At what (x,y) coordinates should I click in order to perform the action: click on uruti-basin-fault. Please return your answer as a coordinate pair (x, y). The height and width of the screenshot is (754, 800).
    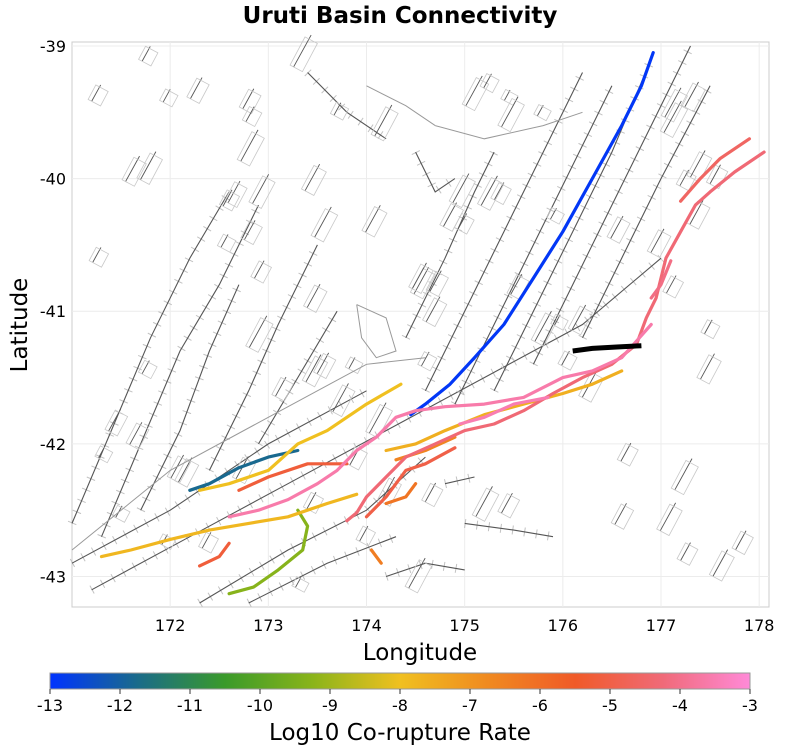
    Looking at the image, I should click on (607, 348).